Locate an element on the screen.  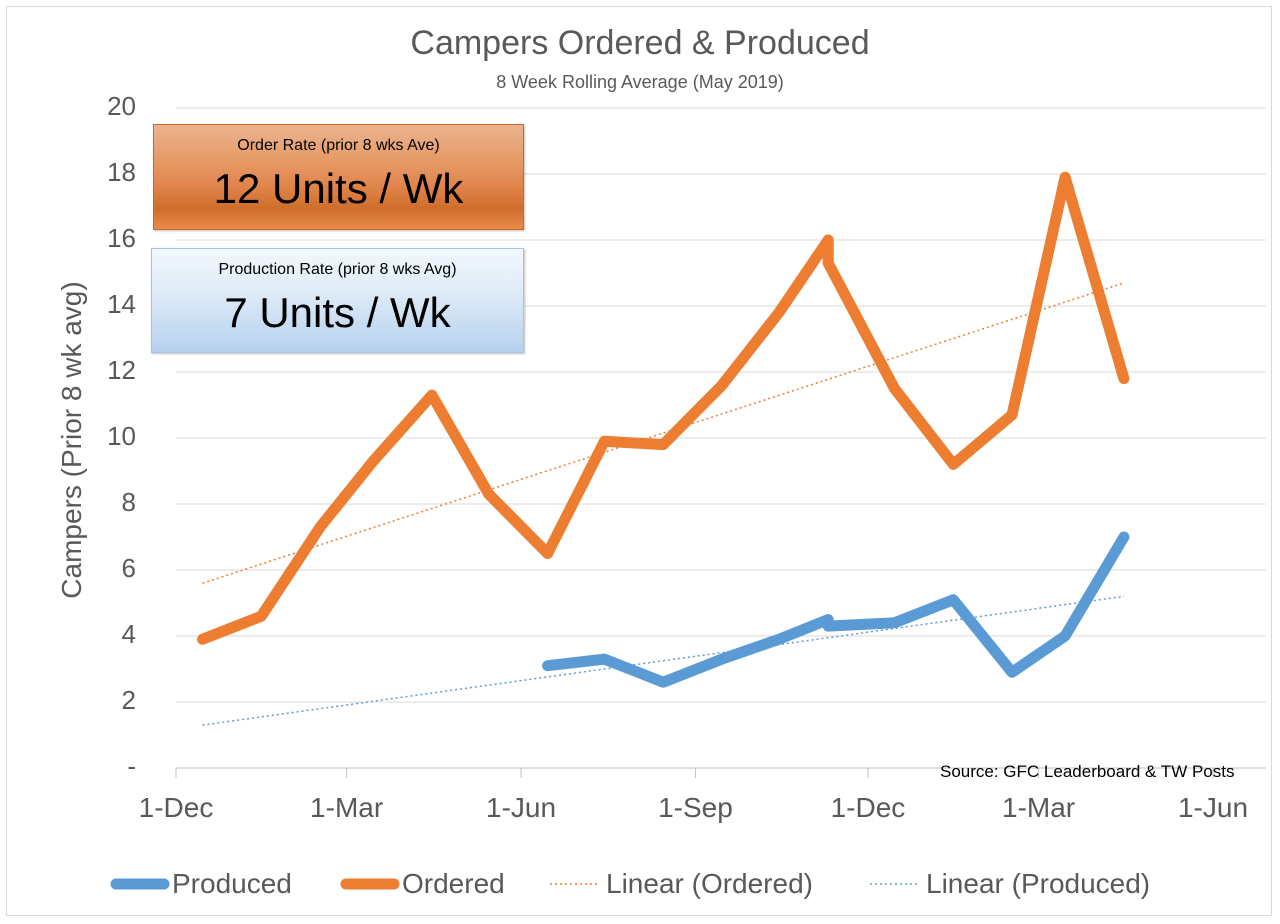
y-tick-label: 6 is located at coordinates (128, 568).